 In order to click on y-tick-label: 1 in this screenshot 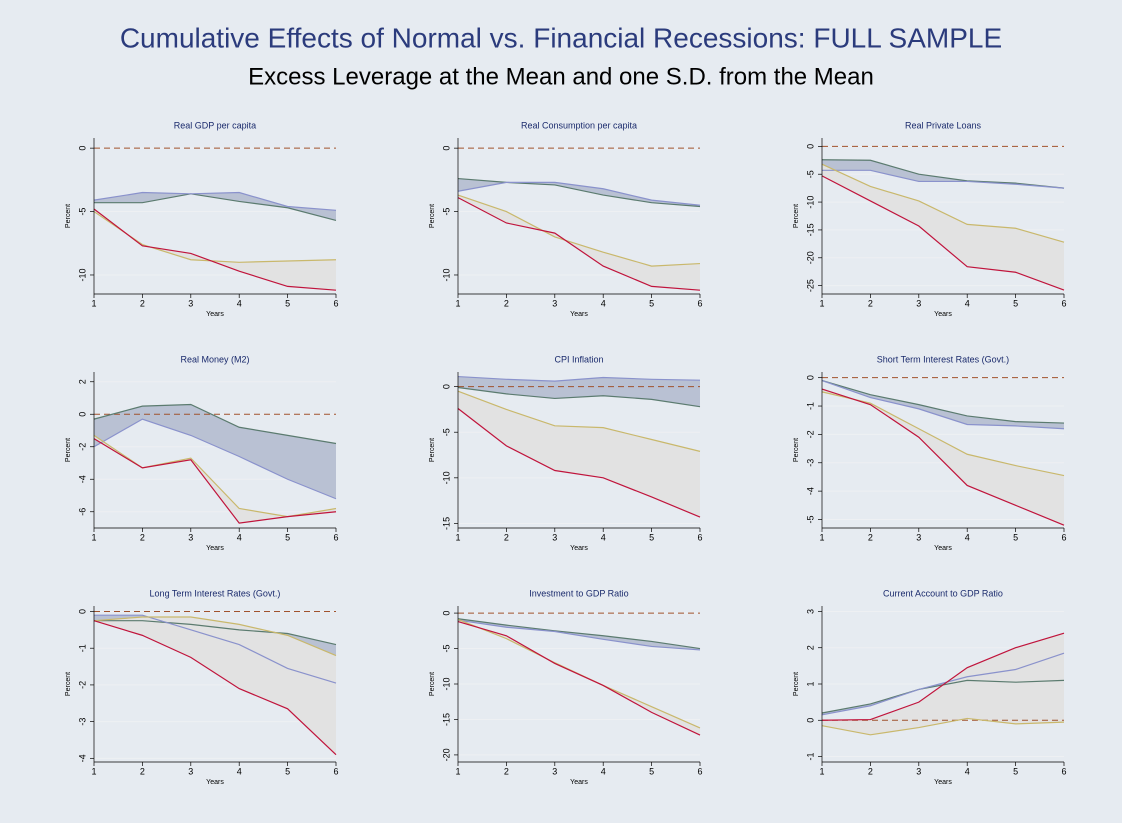, I will do `click(810, 683)`.